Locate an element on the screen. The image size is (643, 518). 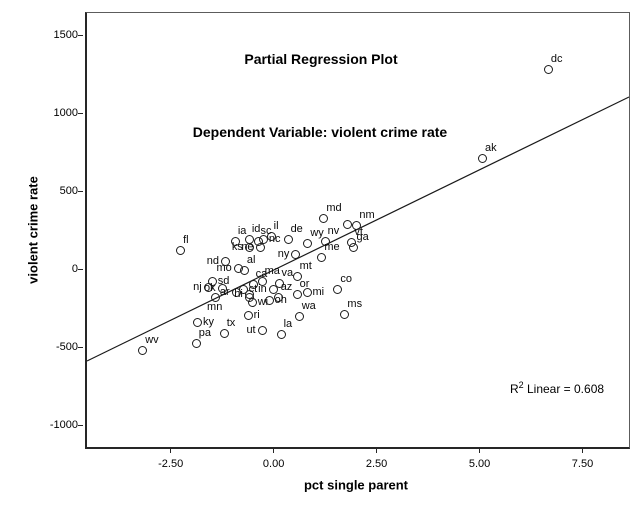
chart-subtitle: Dependent Variable: violent crime rate is located at coordinates (320, 132).